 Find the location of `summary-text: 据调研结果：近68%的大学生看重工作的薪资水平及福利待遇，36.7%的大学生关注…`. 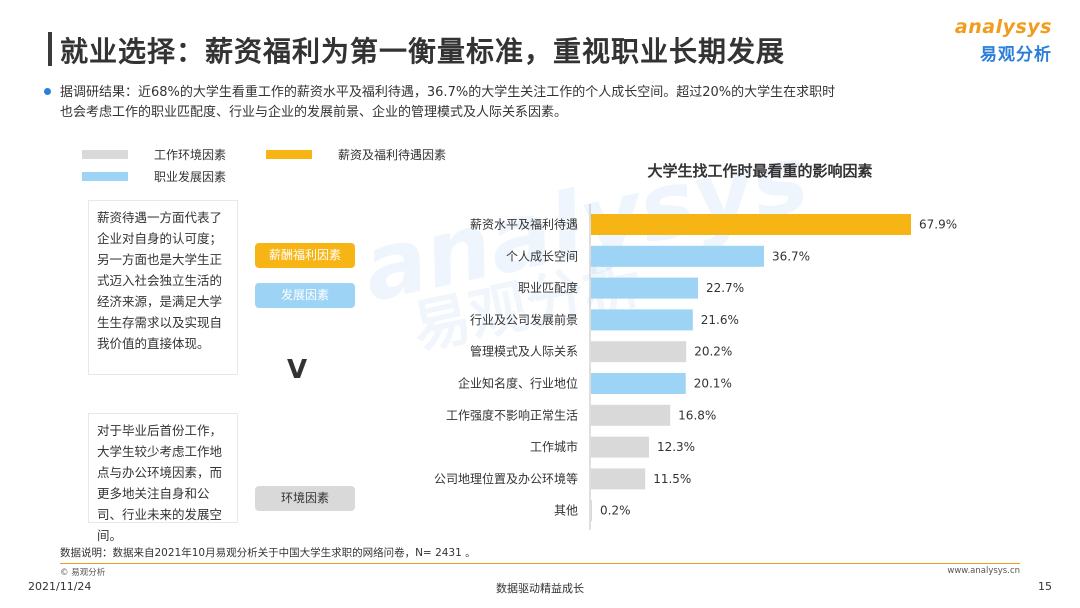

summary-text: 据调研结果：近68%的大学生看重工作的薪资水平及福利待遇，36.7%的大学生关注… is located at coordinates (542, 103).